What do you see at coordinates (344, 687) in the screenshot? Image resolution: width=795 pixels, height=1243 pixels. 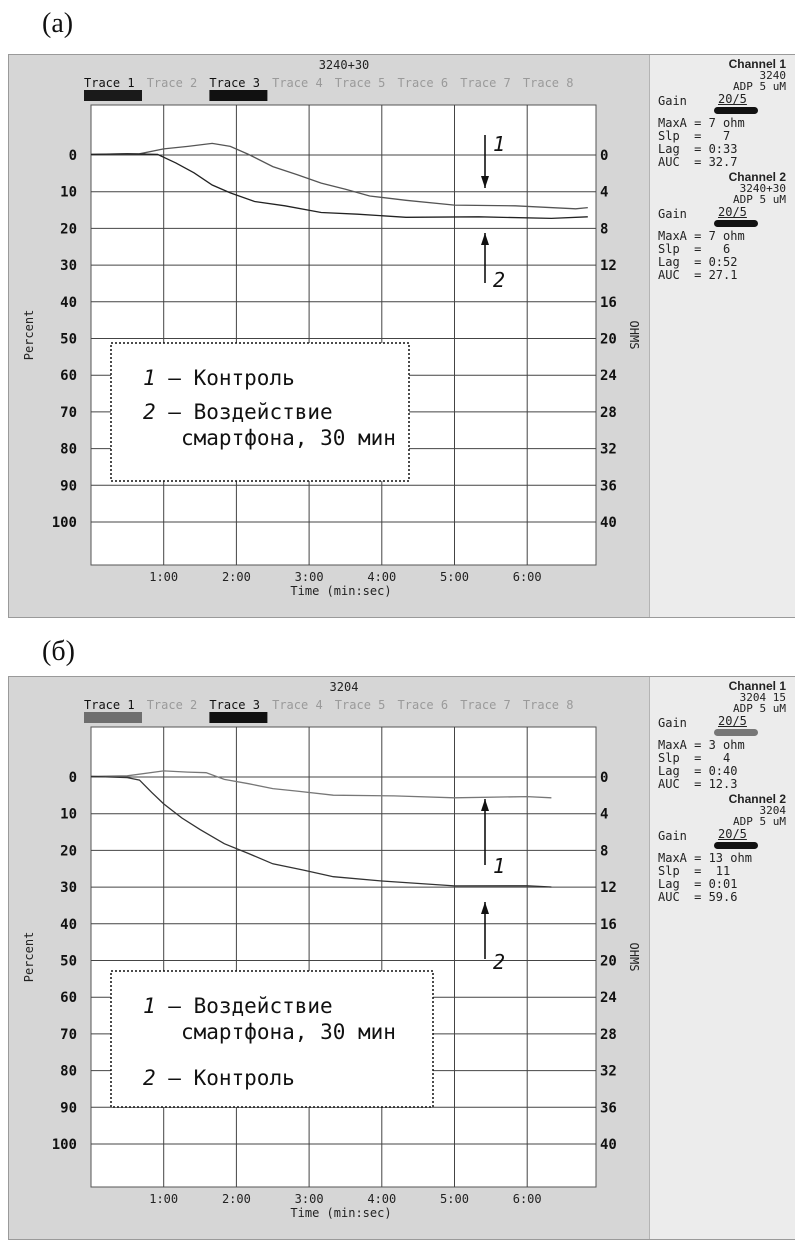 I see `chart-title: 3204` at bounding box center [344, 687].